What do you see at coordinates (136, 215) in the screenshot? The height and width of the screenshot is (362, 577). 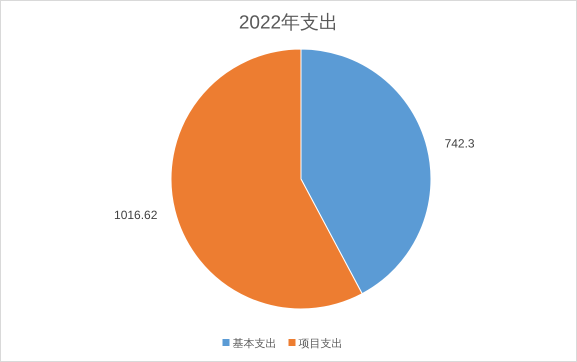 I see `data-label: 1016.62` at bounding box center [136, 215].